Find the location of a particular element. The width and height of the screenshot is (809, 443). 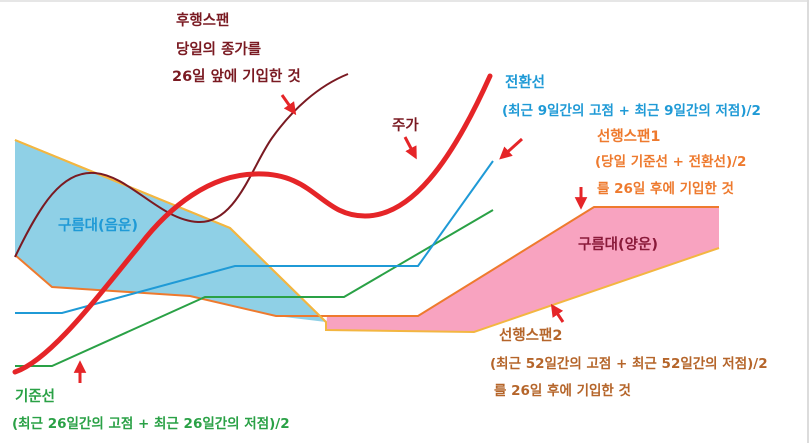

span1-label-note: 를 26일 후에 기입한 것 is located at coordinates (665, 188).